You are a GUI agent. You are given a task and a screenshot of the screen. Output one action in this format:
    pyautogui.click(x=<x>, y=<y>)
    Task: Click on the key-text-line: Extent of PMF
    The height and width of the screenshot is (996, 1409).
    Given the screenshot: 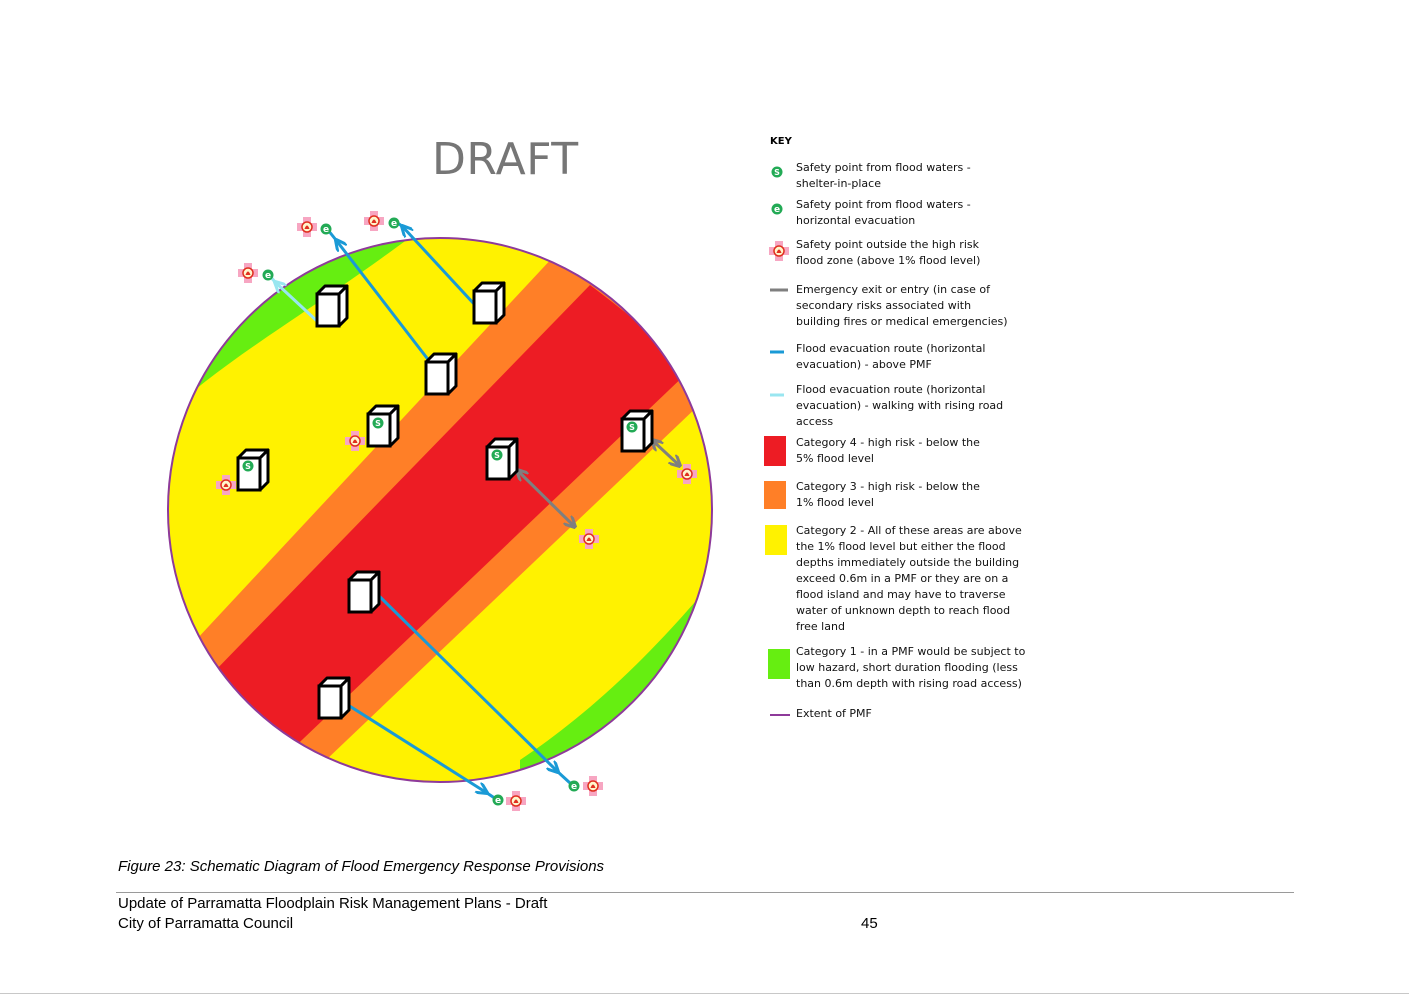 What is the action you would take?
    pyautogui.click(x=834, y=713)
    